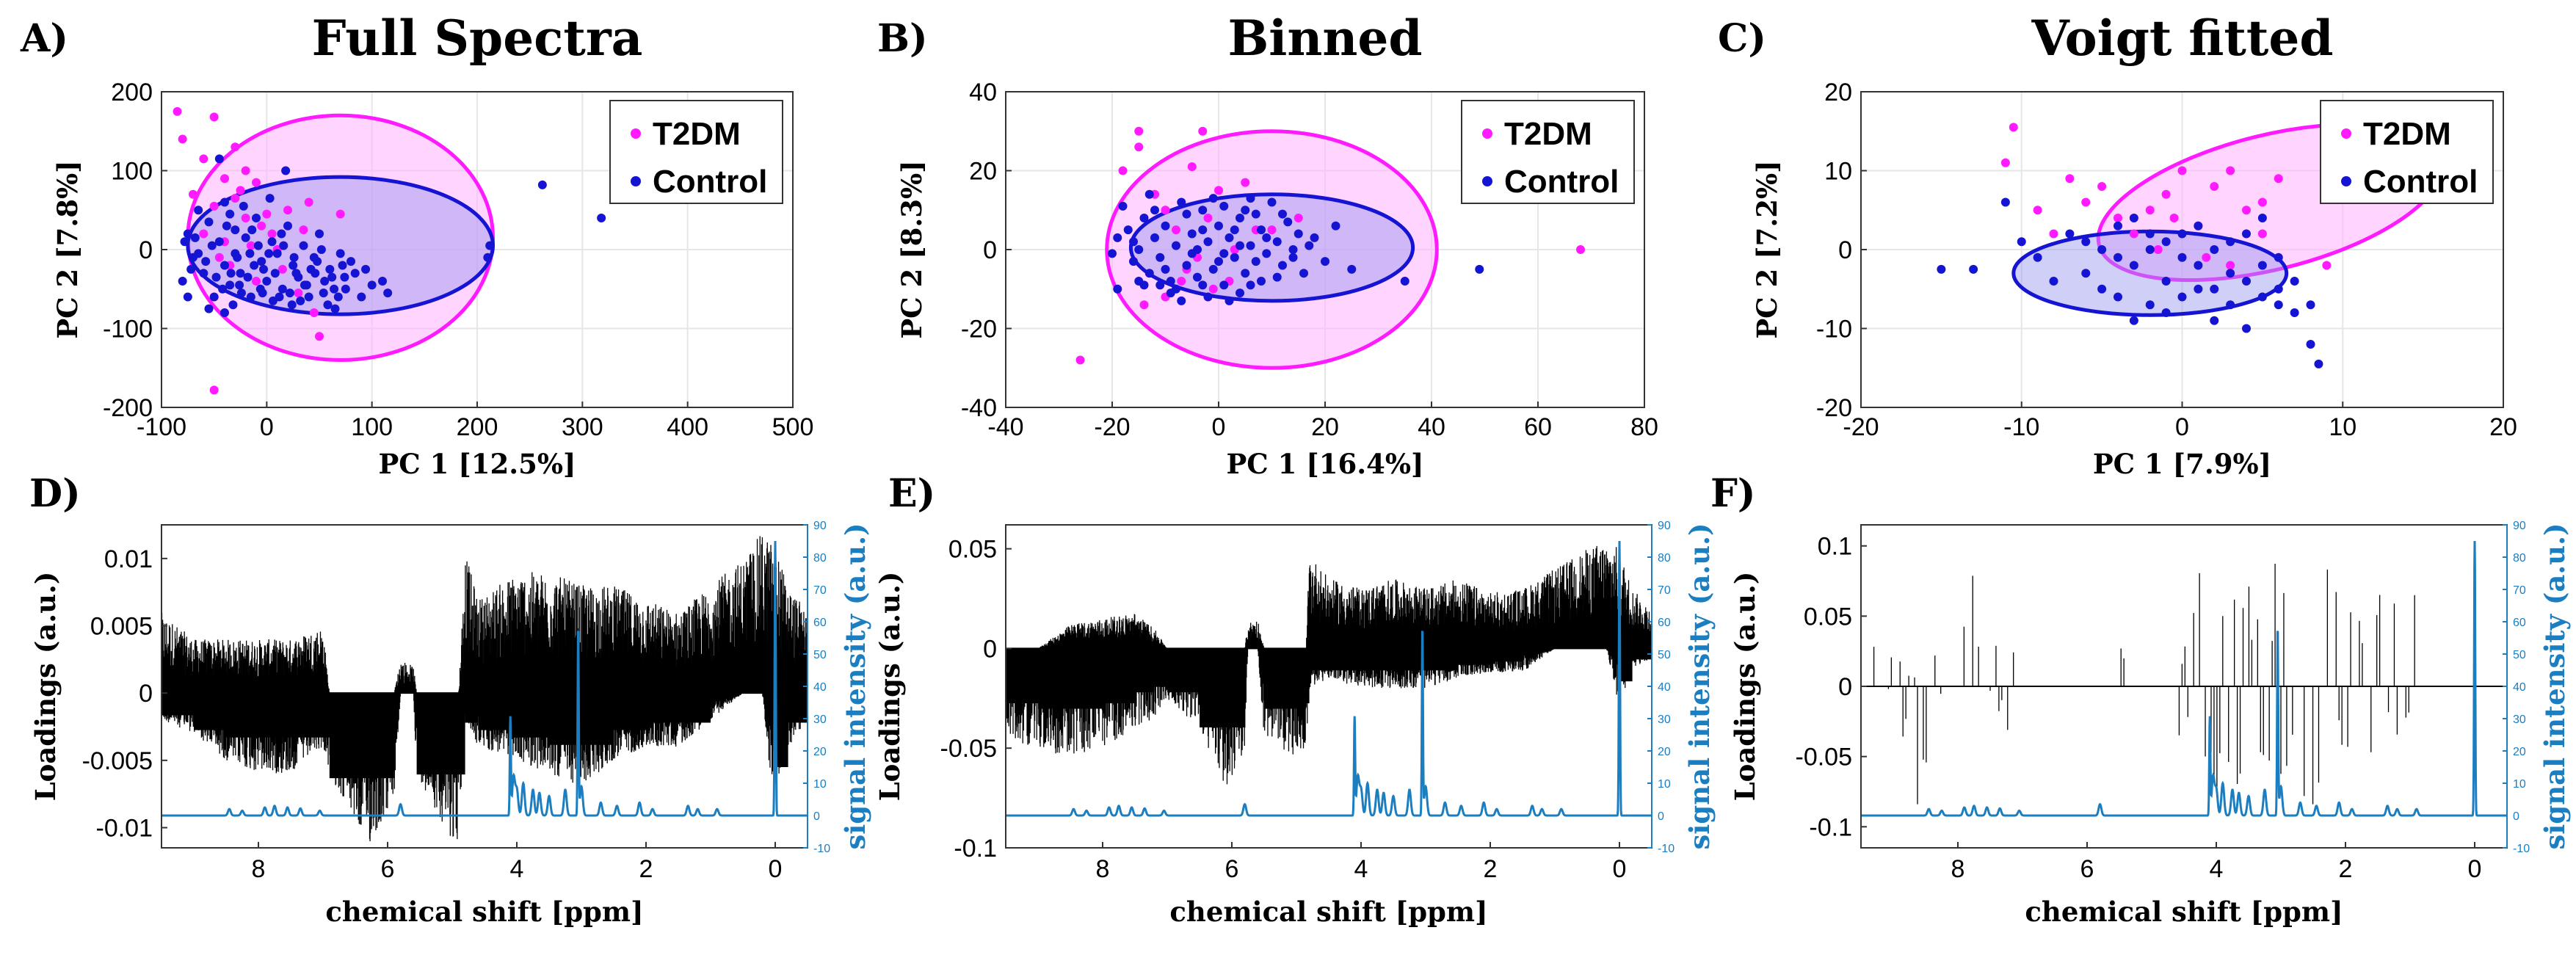 Image resolution: width=2576 pixels, height=955 pixels. What do you see at coordinates (1325, 427) in the screenshot?
I see `x-tick-label: 20` at bounding box center [1325, 427].